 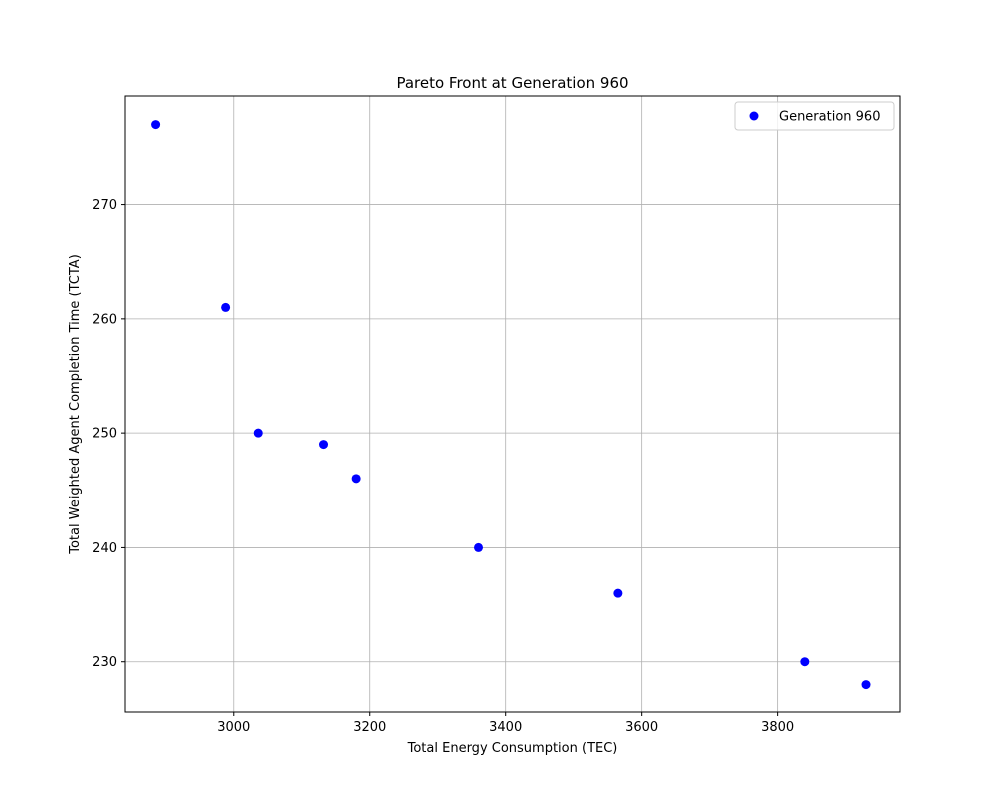 I want to click on x-axis-label: Total Energy Consumption (TEC), so click(x=512, y=748).